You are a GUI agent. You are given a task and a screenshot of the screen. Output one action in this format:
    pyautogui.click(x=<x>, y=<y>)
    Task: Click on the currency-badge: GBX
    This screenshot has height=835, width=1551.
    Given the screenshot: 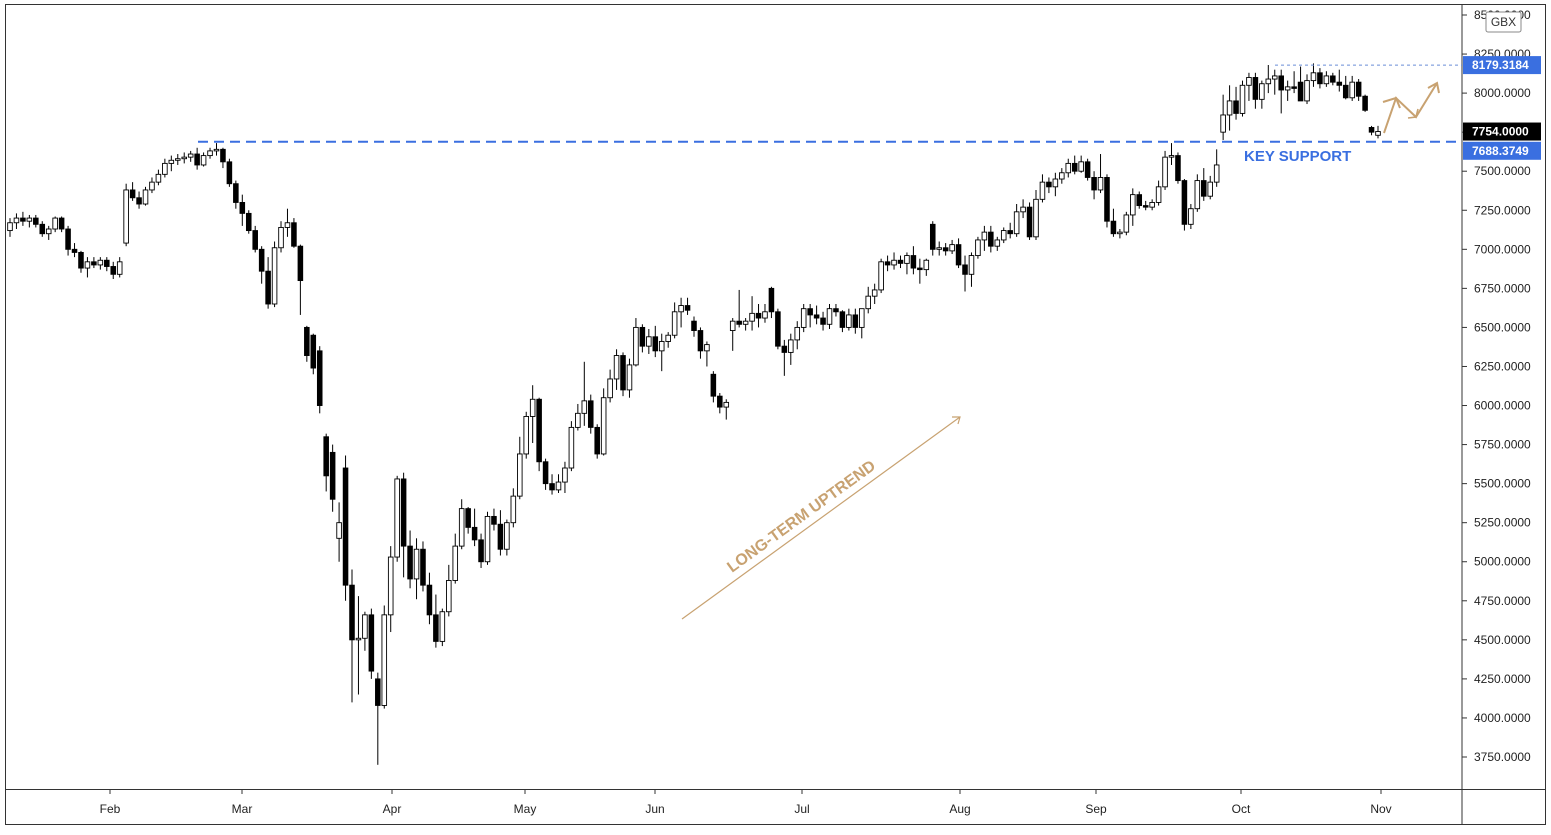 What is the action you would take?
    pyautogui.click(x=1503, y=22)
    